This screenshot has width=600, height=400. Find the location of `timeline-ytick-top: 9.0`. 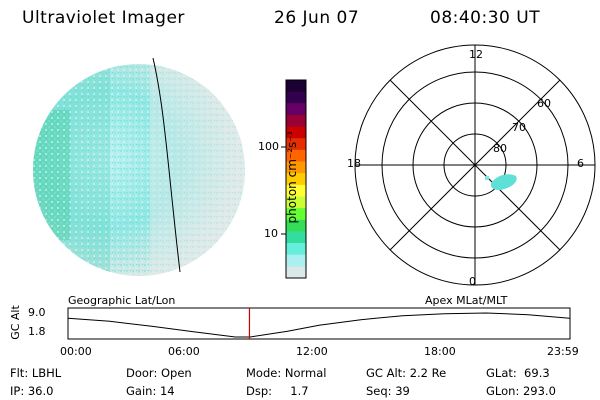

timeline-ytick-top: 9.0 is located at coordinates (37, 312).